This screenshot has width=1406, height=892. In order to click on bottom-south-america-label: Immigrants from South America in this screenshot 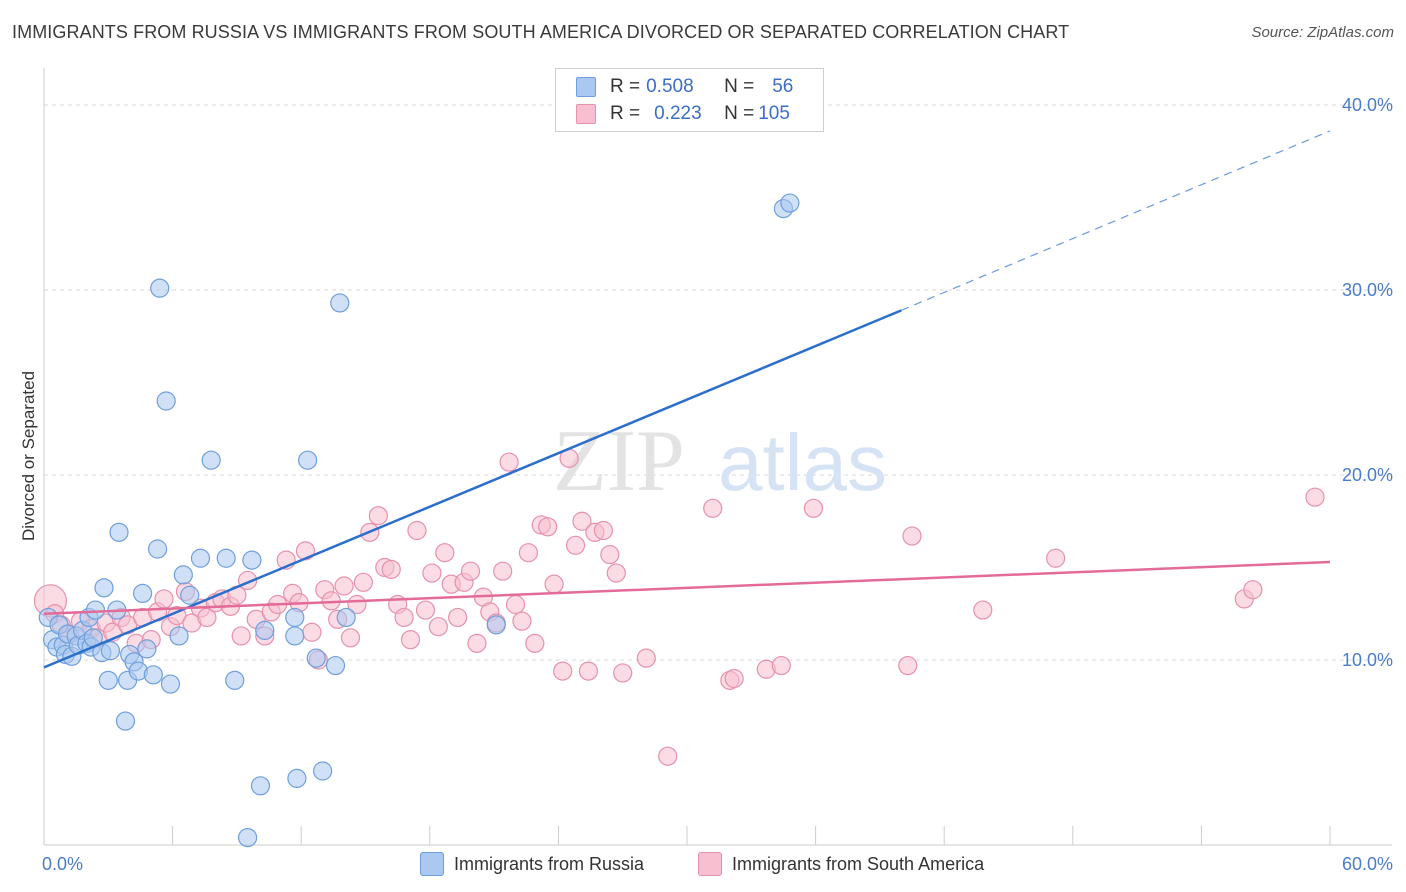, I will do `click(858, 863)`.